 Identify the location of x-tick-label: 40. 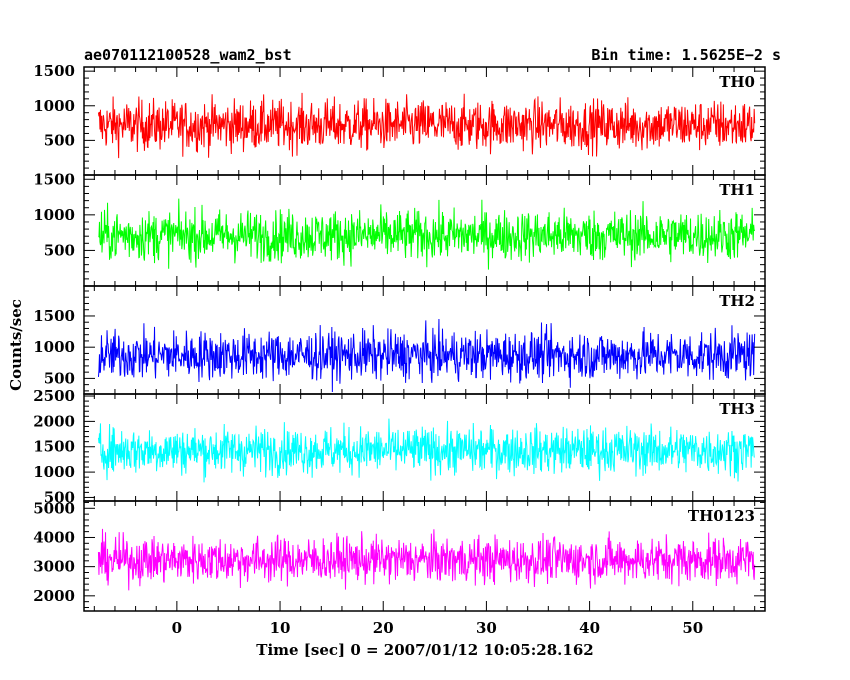
(589, 628).